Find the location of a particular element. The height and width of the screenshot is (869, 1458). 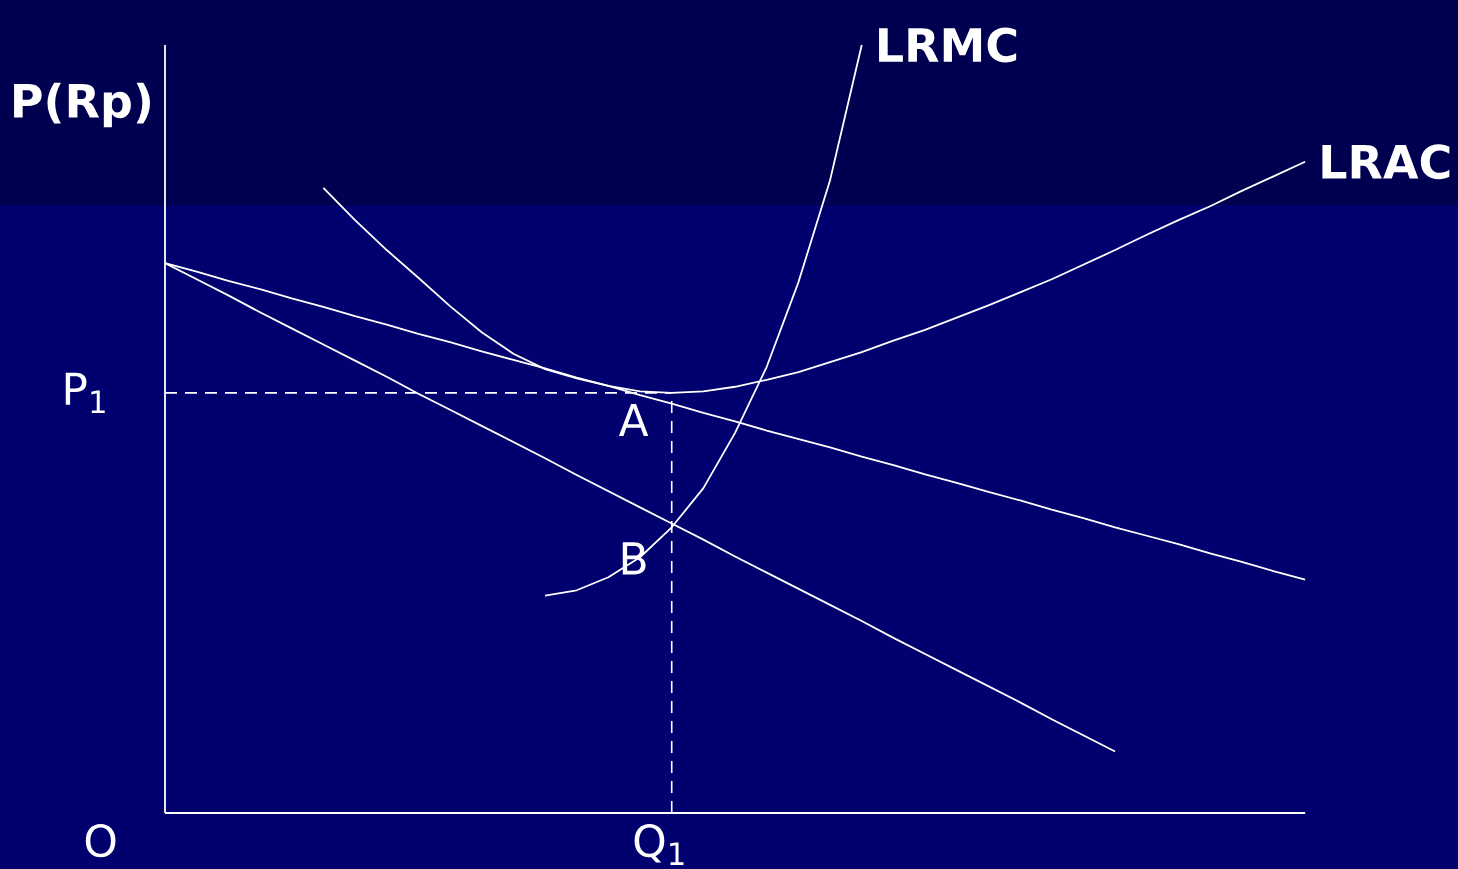

text: O is located at coordinates (100, 841).